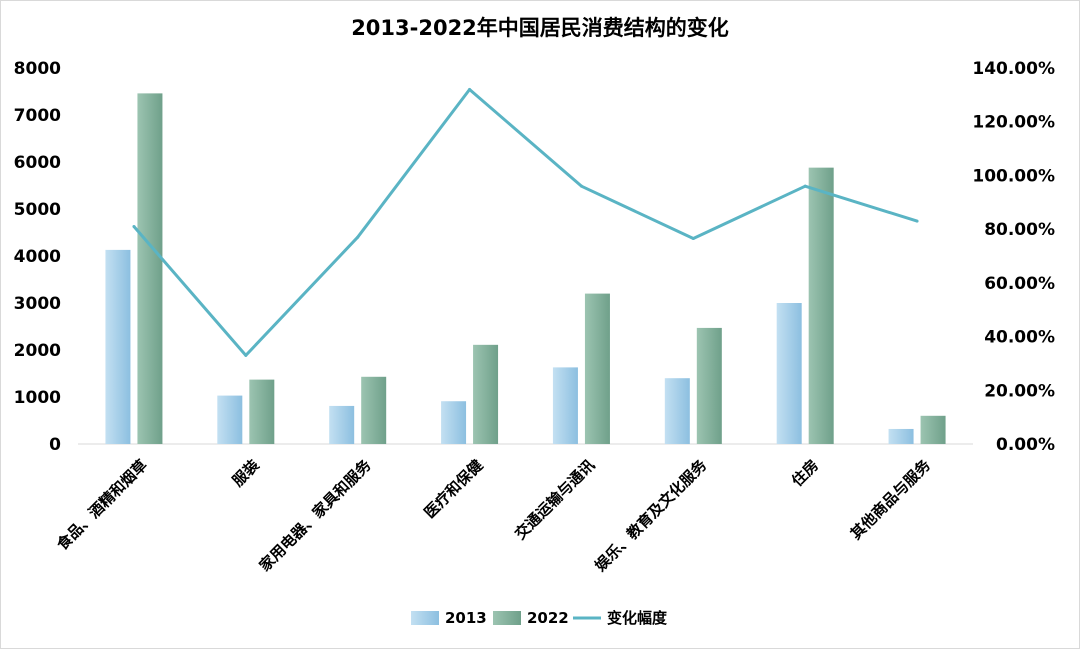 Image resolution: width=1080 pixels, height=652 pixels. What do you see at coordinates (637, 618) in the screenshot?
I see `legend-label: 变化幅度` at bounding box center [637, 618].